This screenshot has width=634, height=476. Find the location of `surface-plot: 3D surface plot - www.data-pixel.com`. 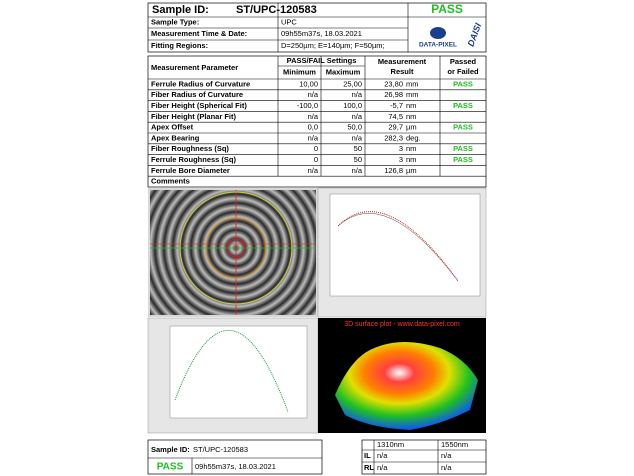

surface-plot: 3D surface plot - www.data-pixel.com is located at coordinates (402, 375).